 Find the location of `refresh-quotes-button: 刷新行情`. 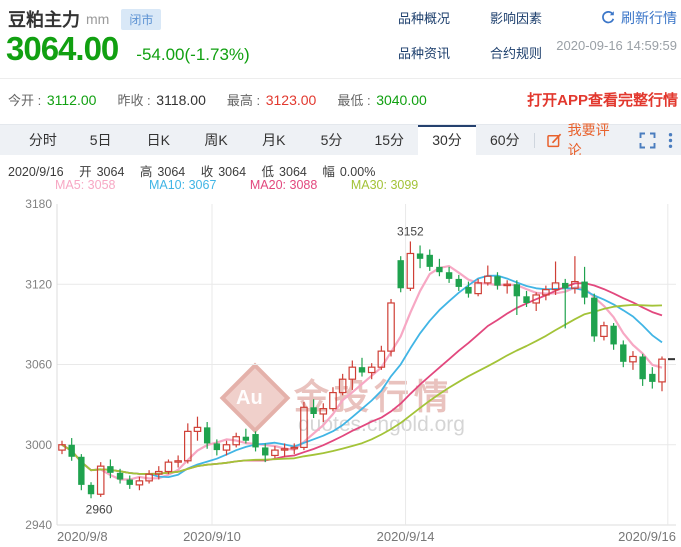

refresh-quotes-button: 刷新行情 is located at coordinates (638, 18).